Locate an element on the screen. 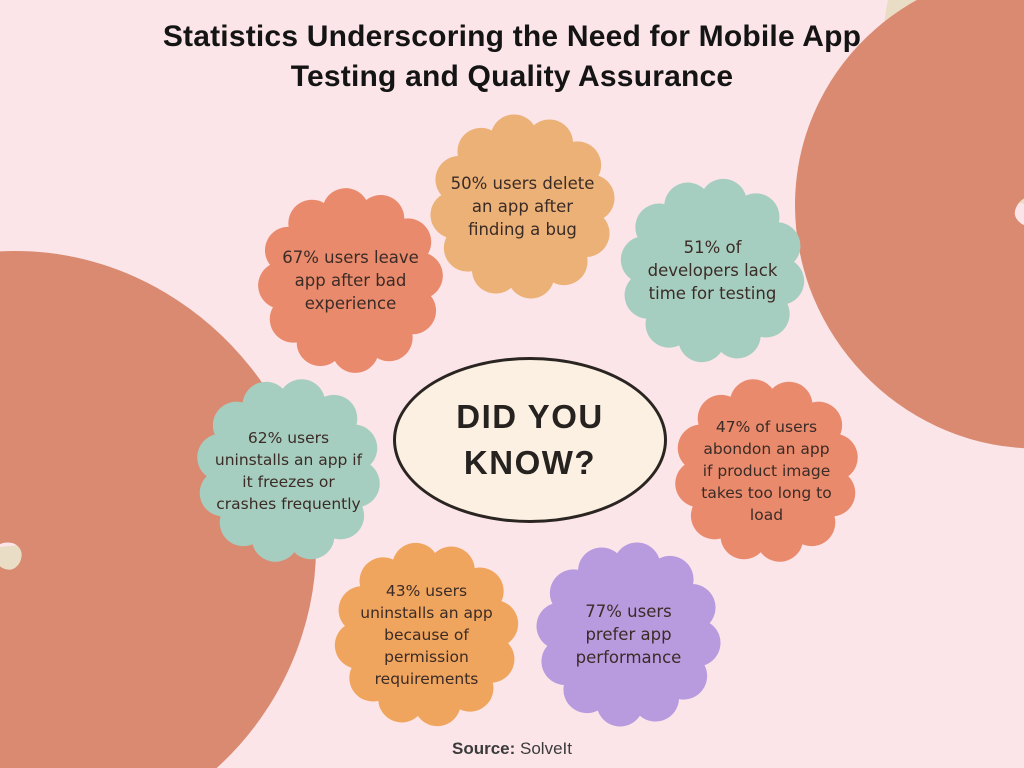 The height and width of the screenshot is (768, 1024). source-line: Source: SolveIt is located at coordinates (512, 749).